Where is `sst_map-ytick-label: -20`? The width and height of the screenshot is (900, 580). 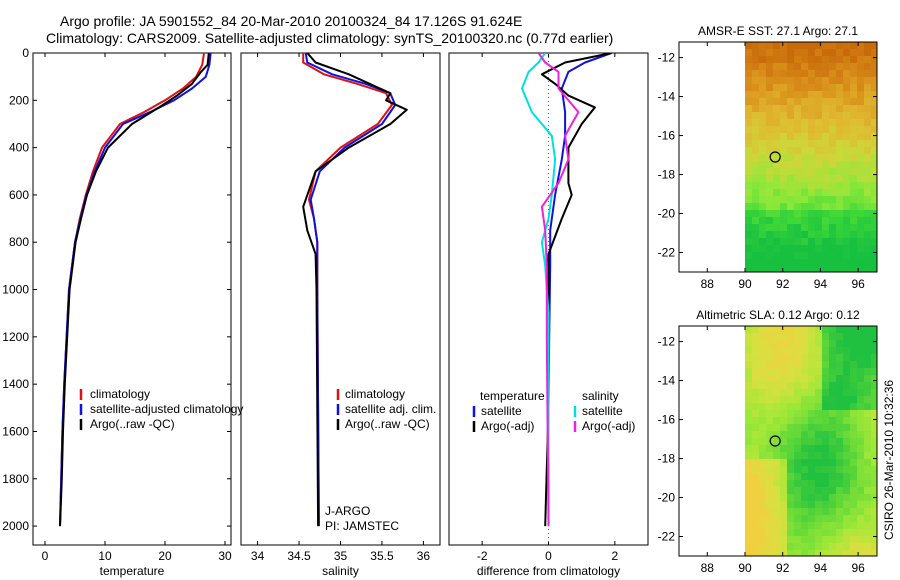 sst_map-ytick-label: -20 is located at coordinates (667, 214).